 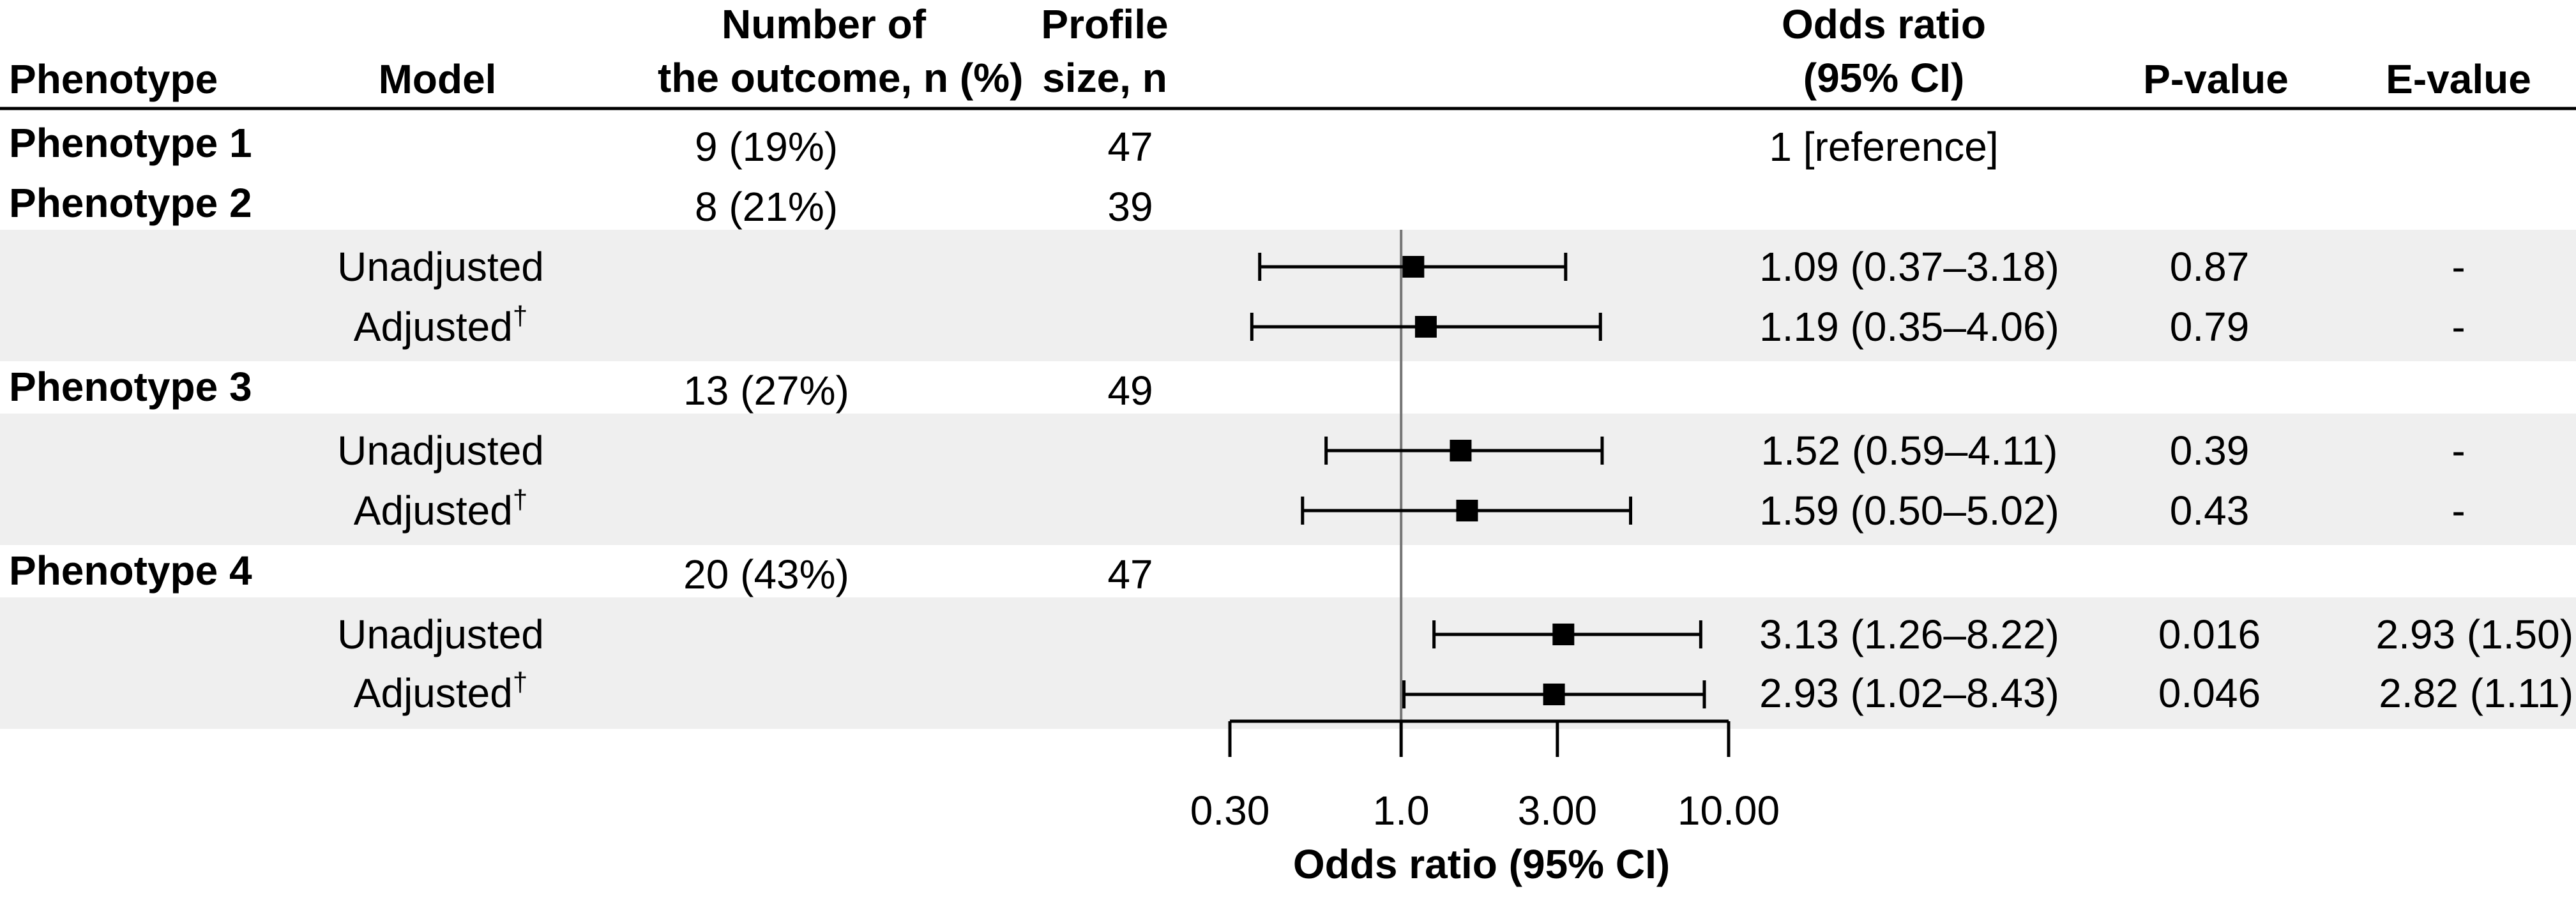 What do you see at coordinates (1230, 811) in the screenshot?
I see `tick-label-0: 0.30` at bounding box center [1230, 811].